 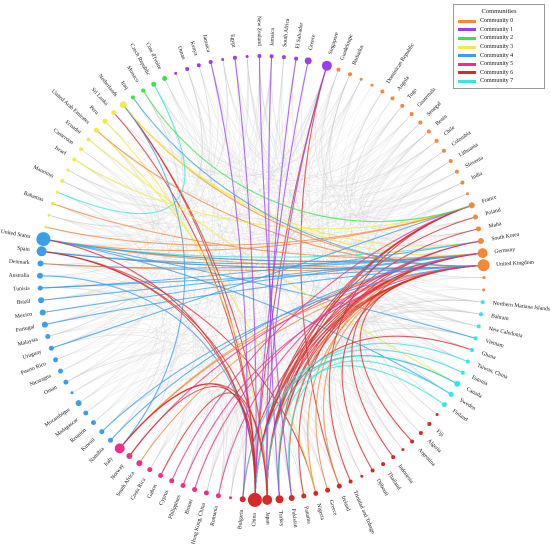 What do you see at coordinates (506, 333) in the screenshot?
I see `node-label: New Caledonia` at bounding box center [506, 333].